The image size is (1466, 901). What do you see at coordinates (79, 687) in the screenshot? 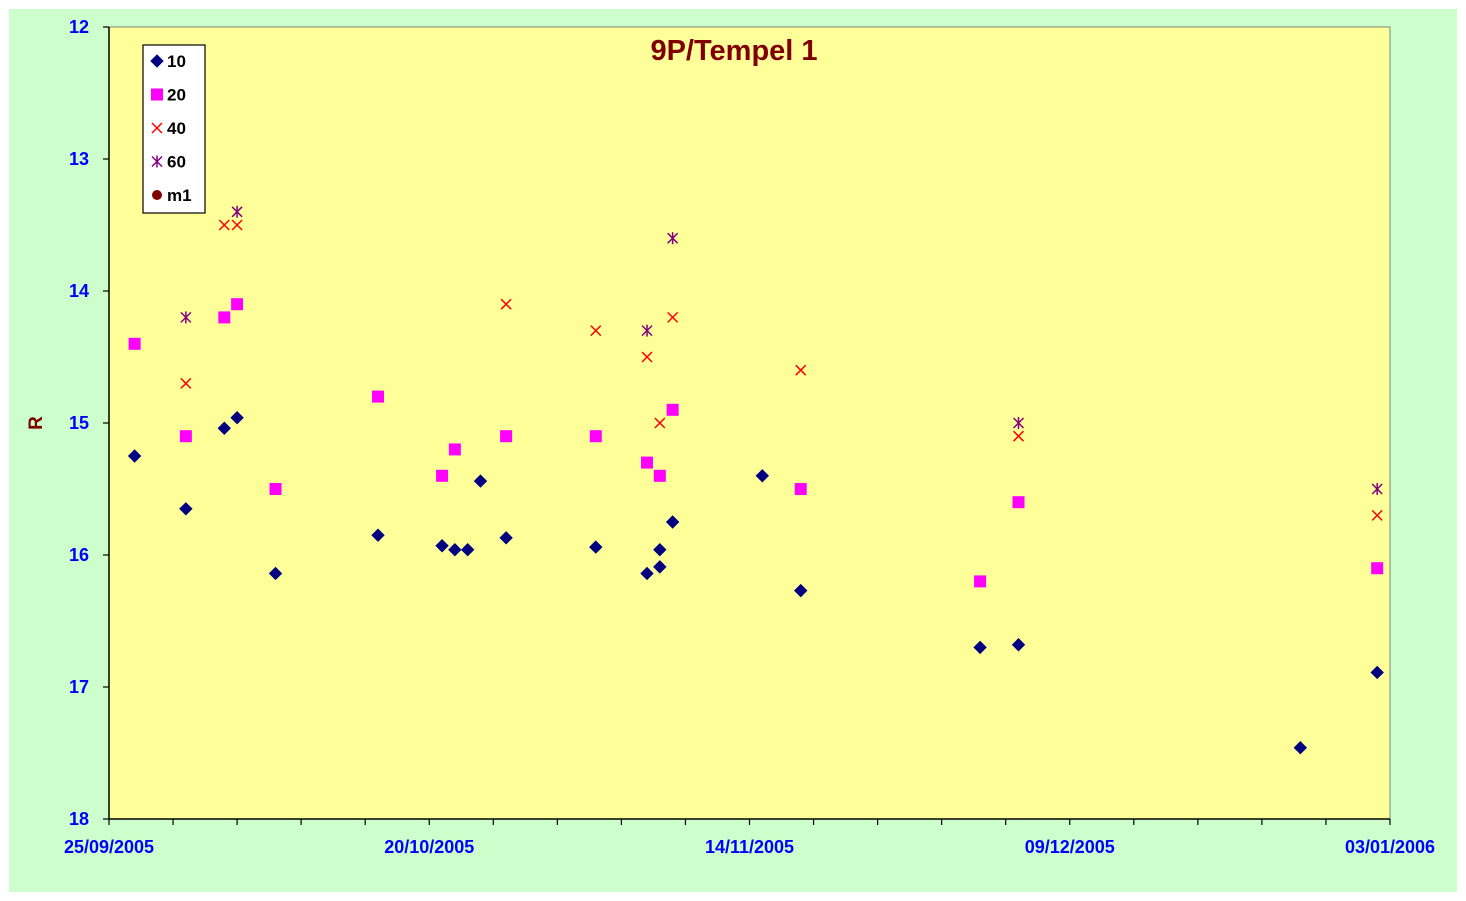
I see `y-tick-label: 17` at bounding box center [79, 687].